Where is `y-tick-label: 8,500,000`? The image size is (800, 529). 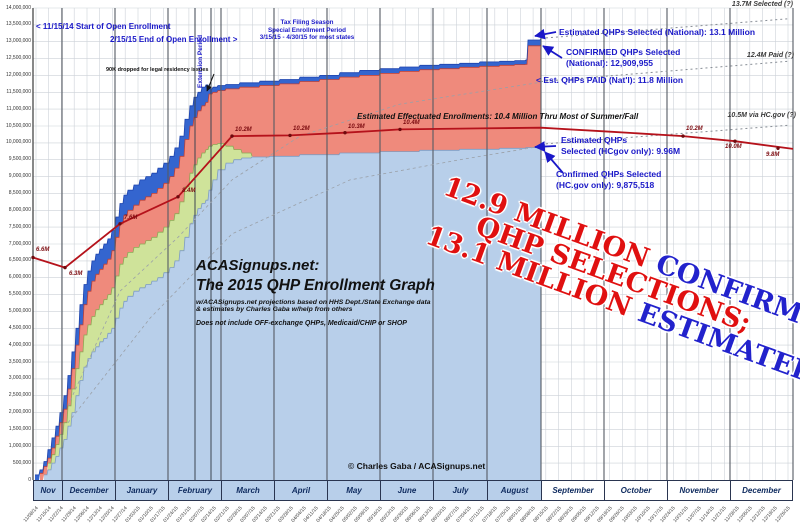 y-tick-label: 8,500,000 is located at coordinates (19, 192).